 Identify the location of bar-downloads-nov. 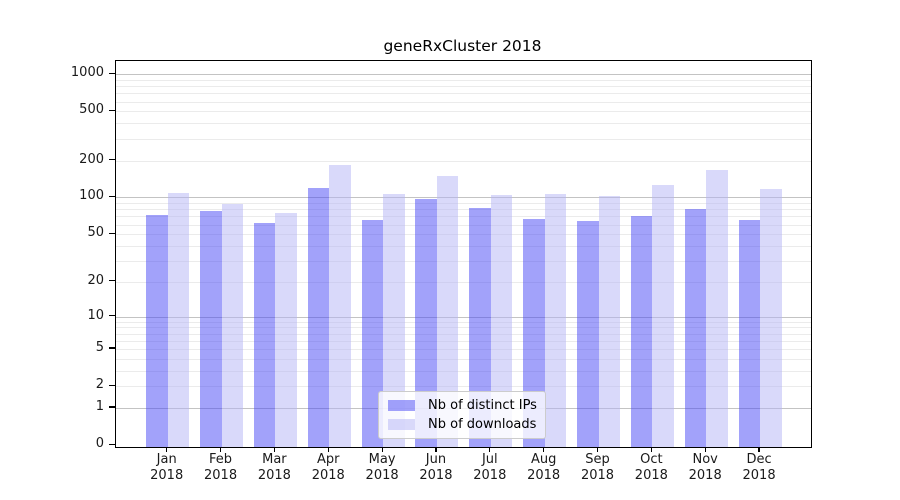
(717, 308).